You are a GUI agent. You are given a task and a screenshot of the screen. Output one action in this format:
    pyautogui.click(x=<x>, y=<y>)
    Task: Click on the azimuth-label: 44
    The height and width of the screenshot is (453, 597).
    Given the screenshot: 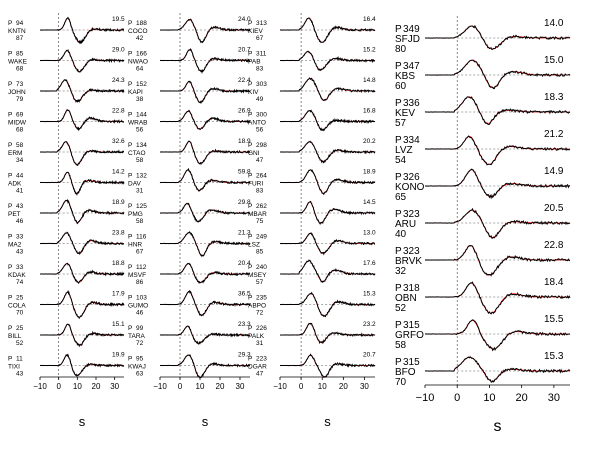 What is the action you would take?
    pyautogui.click(x=20, y=176)
    